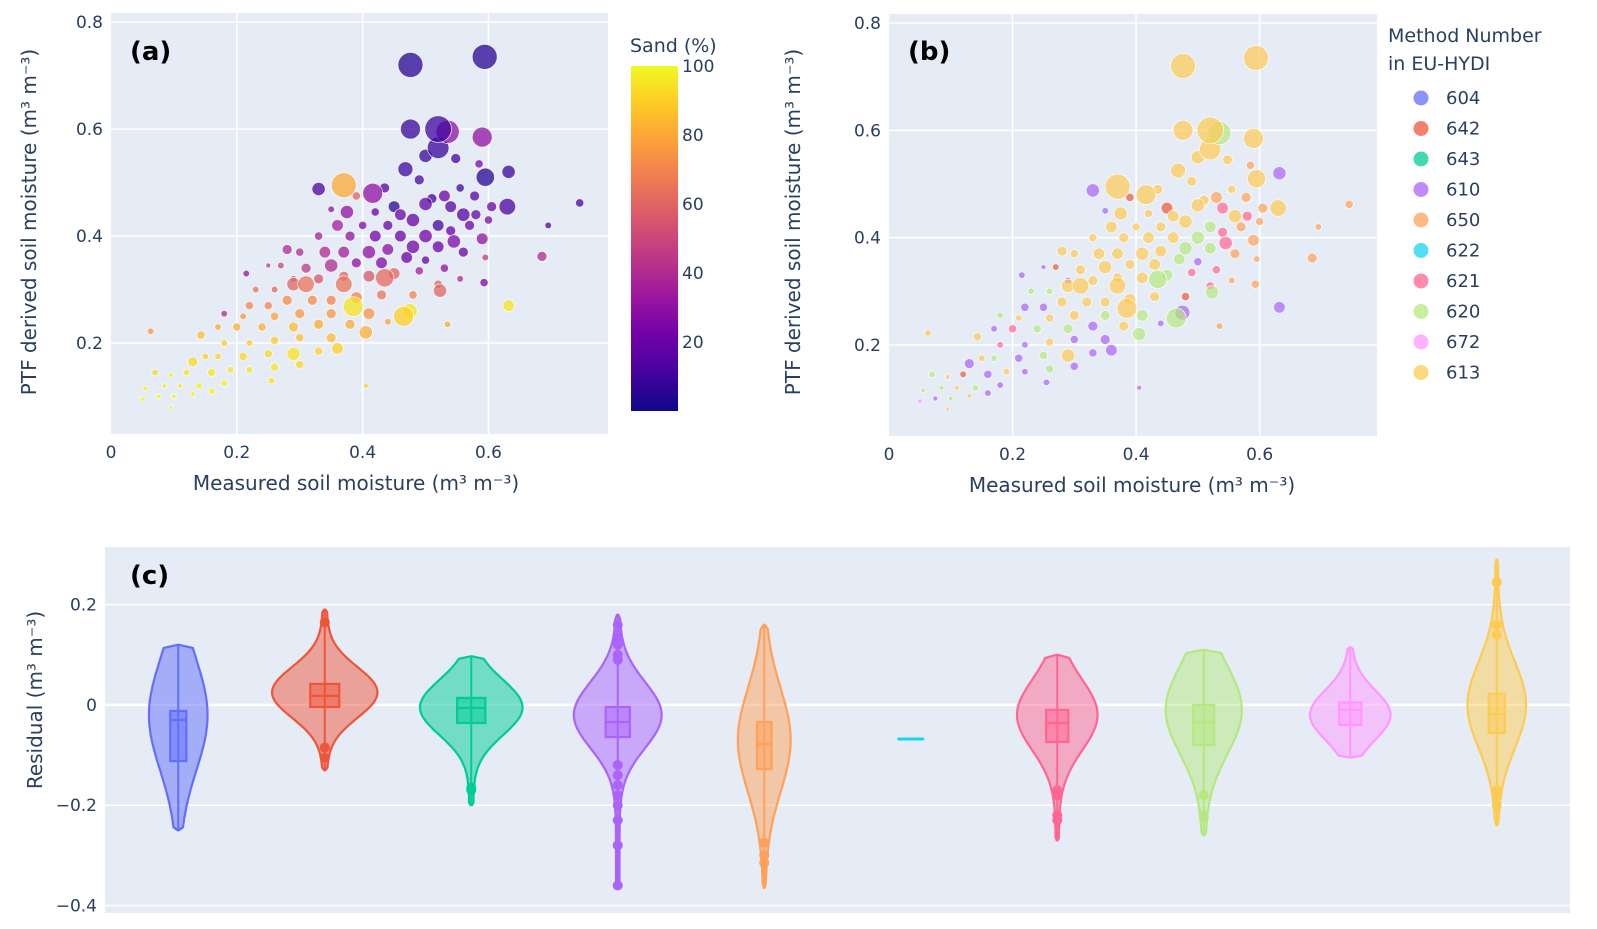 Image resolution: width=1597 pixels, height=929 pixels. Describe the element at coordinates (1447, 159) in the screenshot. I see `legend-item-643: 643` at that location.